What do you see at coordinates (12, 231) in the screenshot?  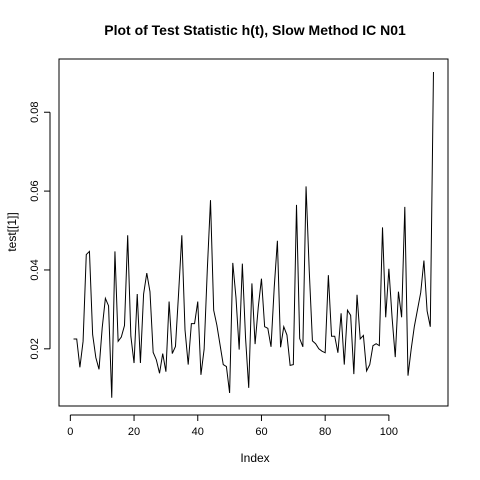 I see `y-axis-label: test[[1]]` at bounding box center [12, 231].